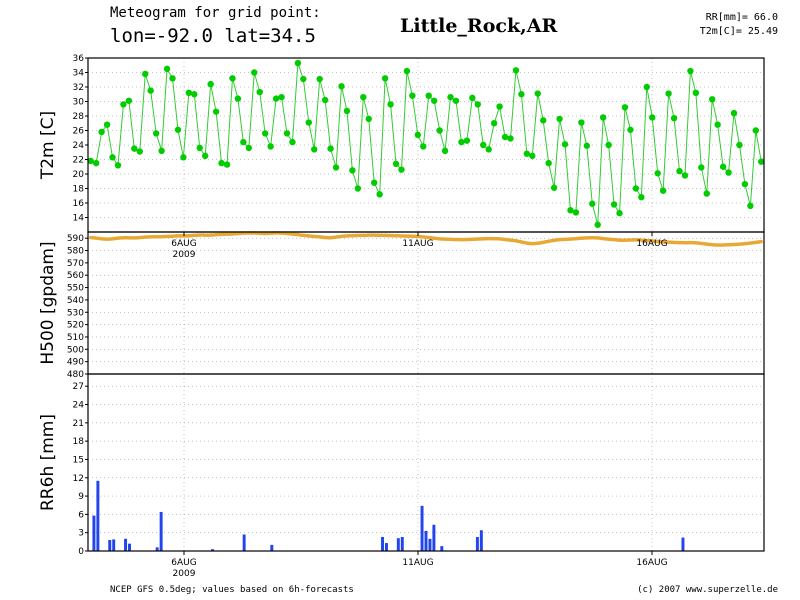 The height and width of the screenshot is (600, 800). What do you see at coordinates (81, 497) in the screenshot?
I see `y-tick-label: 9` at bounding box center [81, 497].